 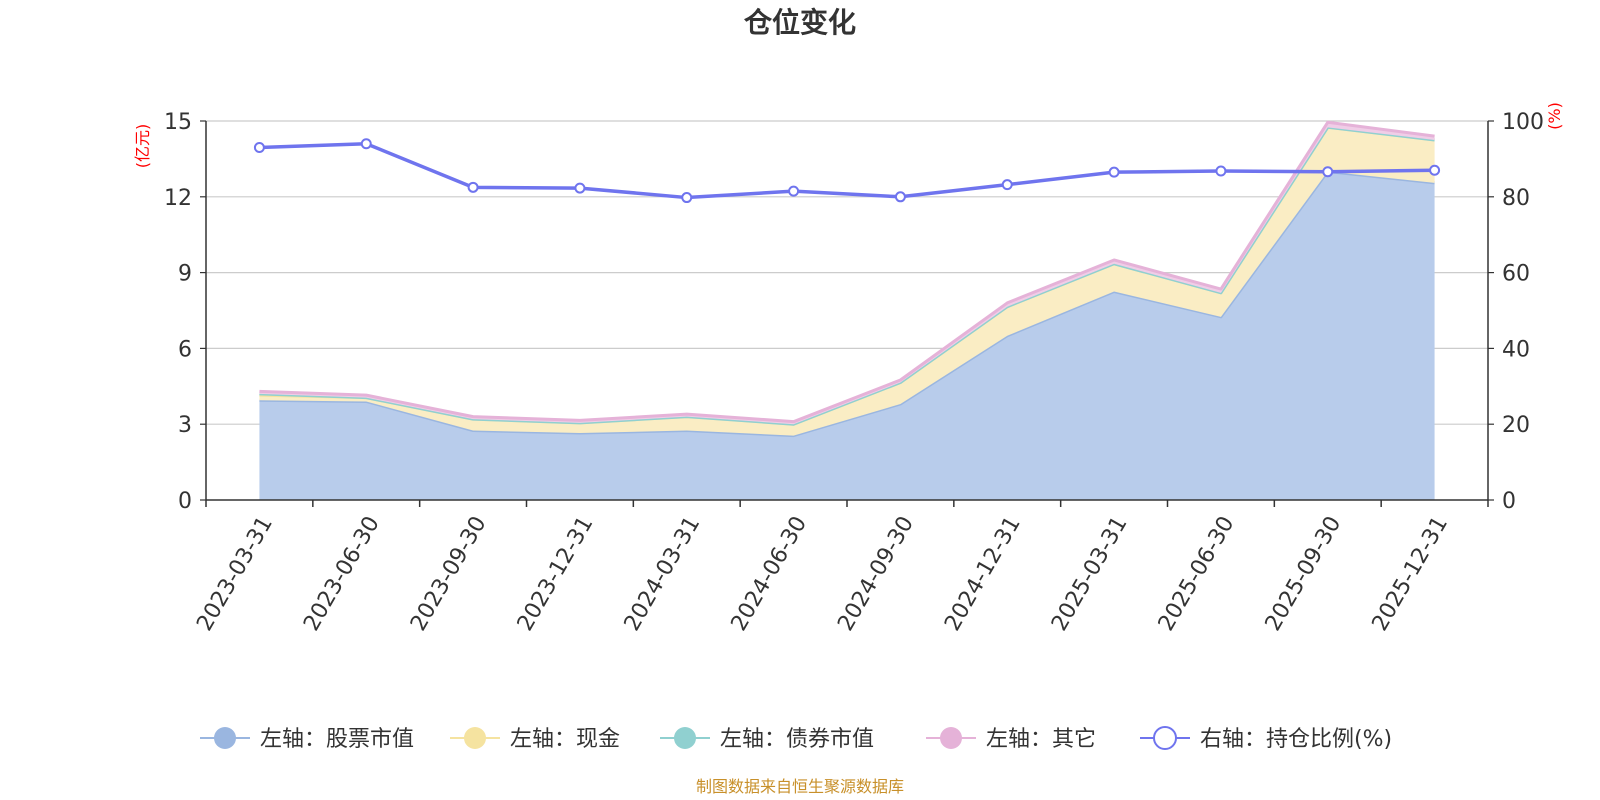 What do you see at coordinates (185, 274) in the screenshot?
I see `left-axis-tick-label: 9` at bounding box center [185, 274].